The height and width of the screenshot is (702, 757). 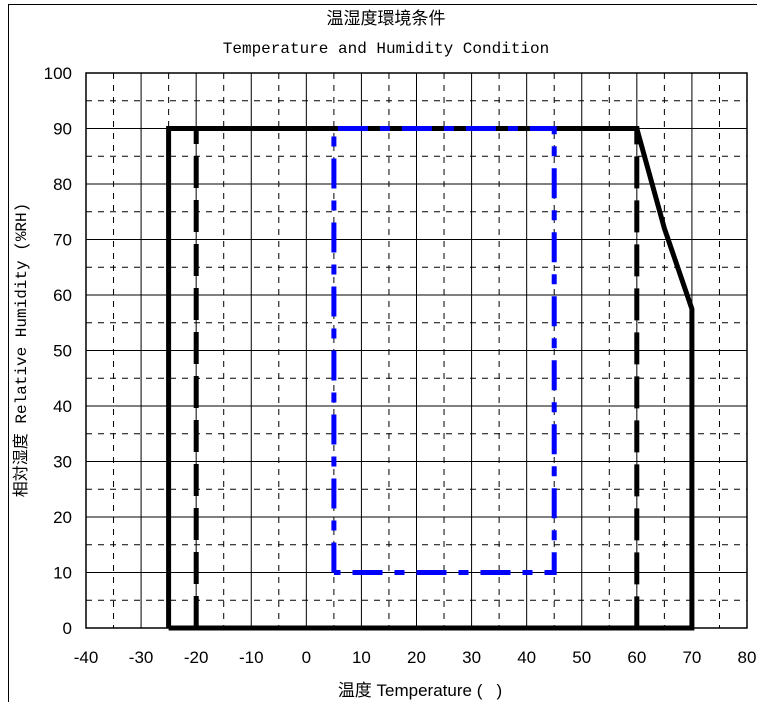 I want to click on y-tick-label: 20, so click(x=62, y=517).